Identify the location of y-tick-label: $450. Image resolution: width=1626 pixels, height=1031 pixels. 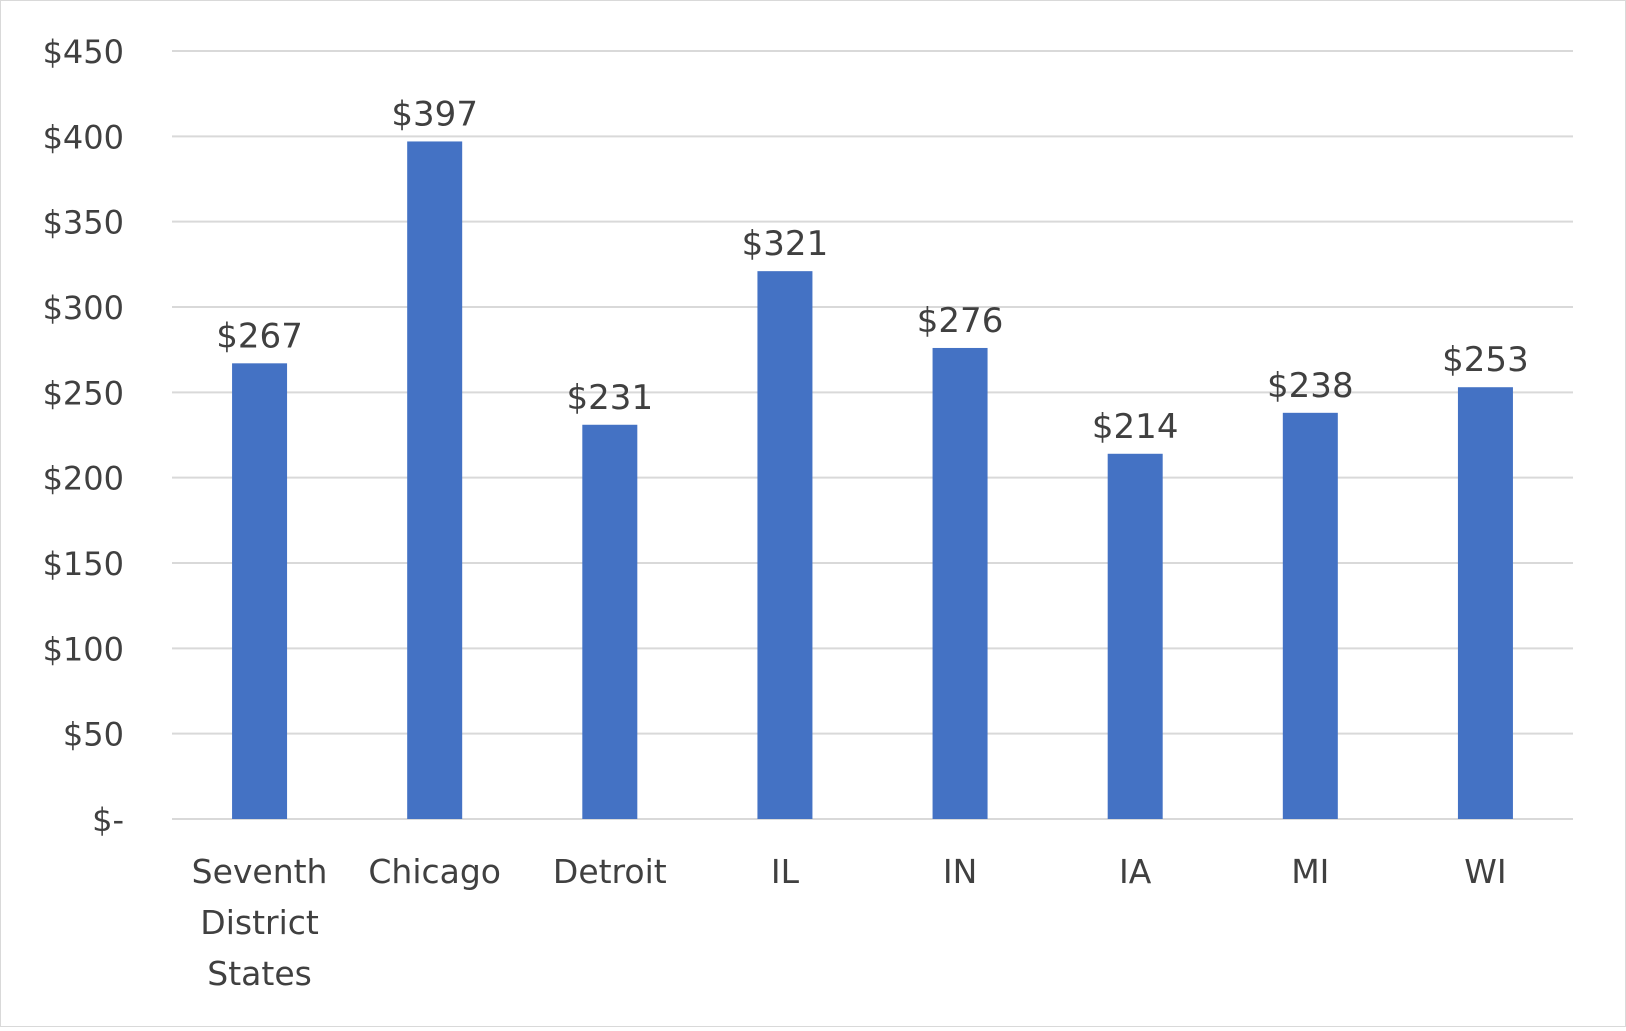
(83, 52).